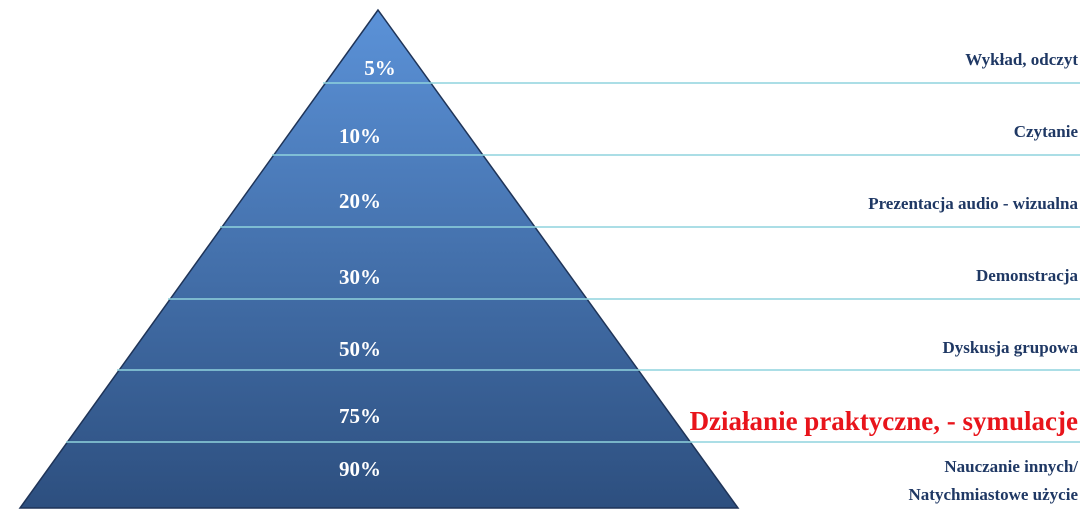  Describe the element at coordinates (360, 416) in the screenshot. I see `level-6-percent: 75%` at that location.